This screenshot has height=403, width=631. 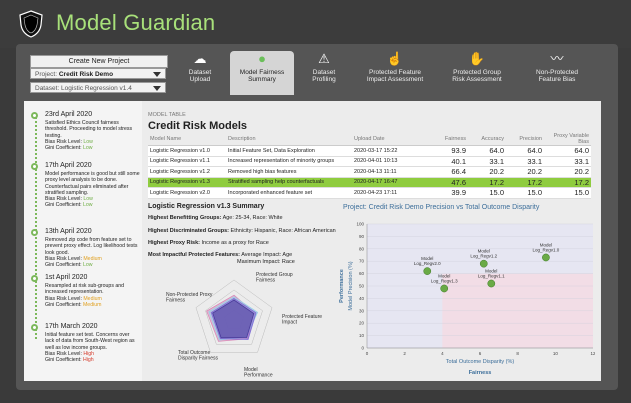 I want to click on column-header: Fairness, so click(x=452, y=139).